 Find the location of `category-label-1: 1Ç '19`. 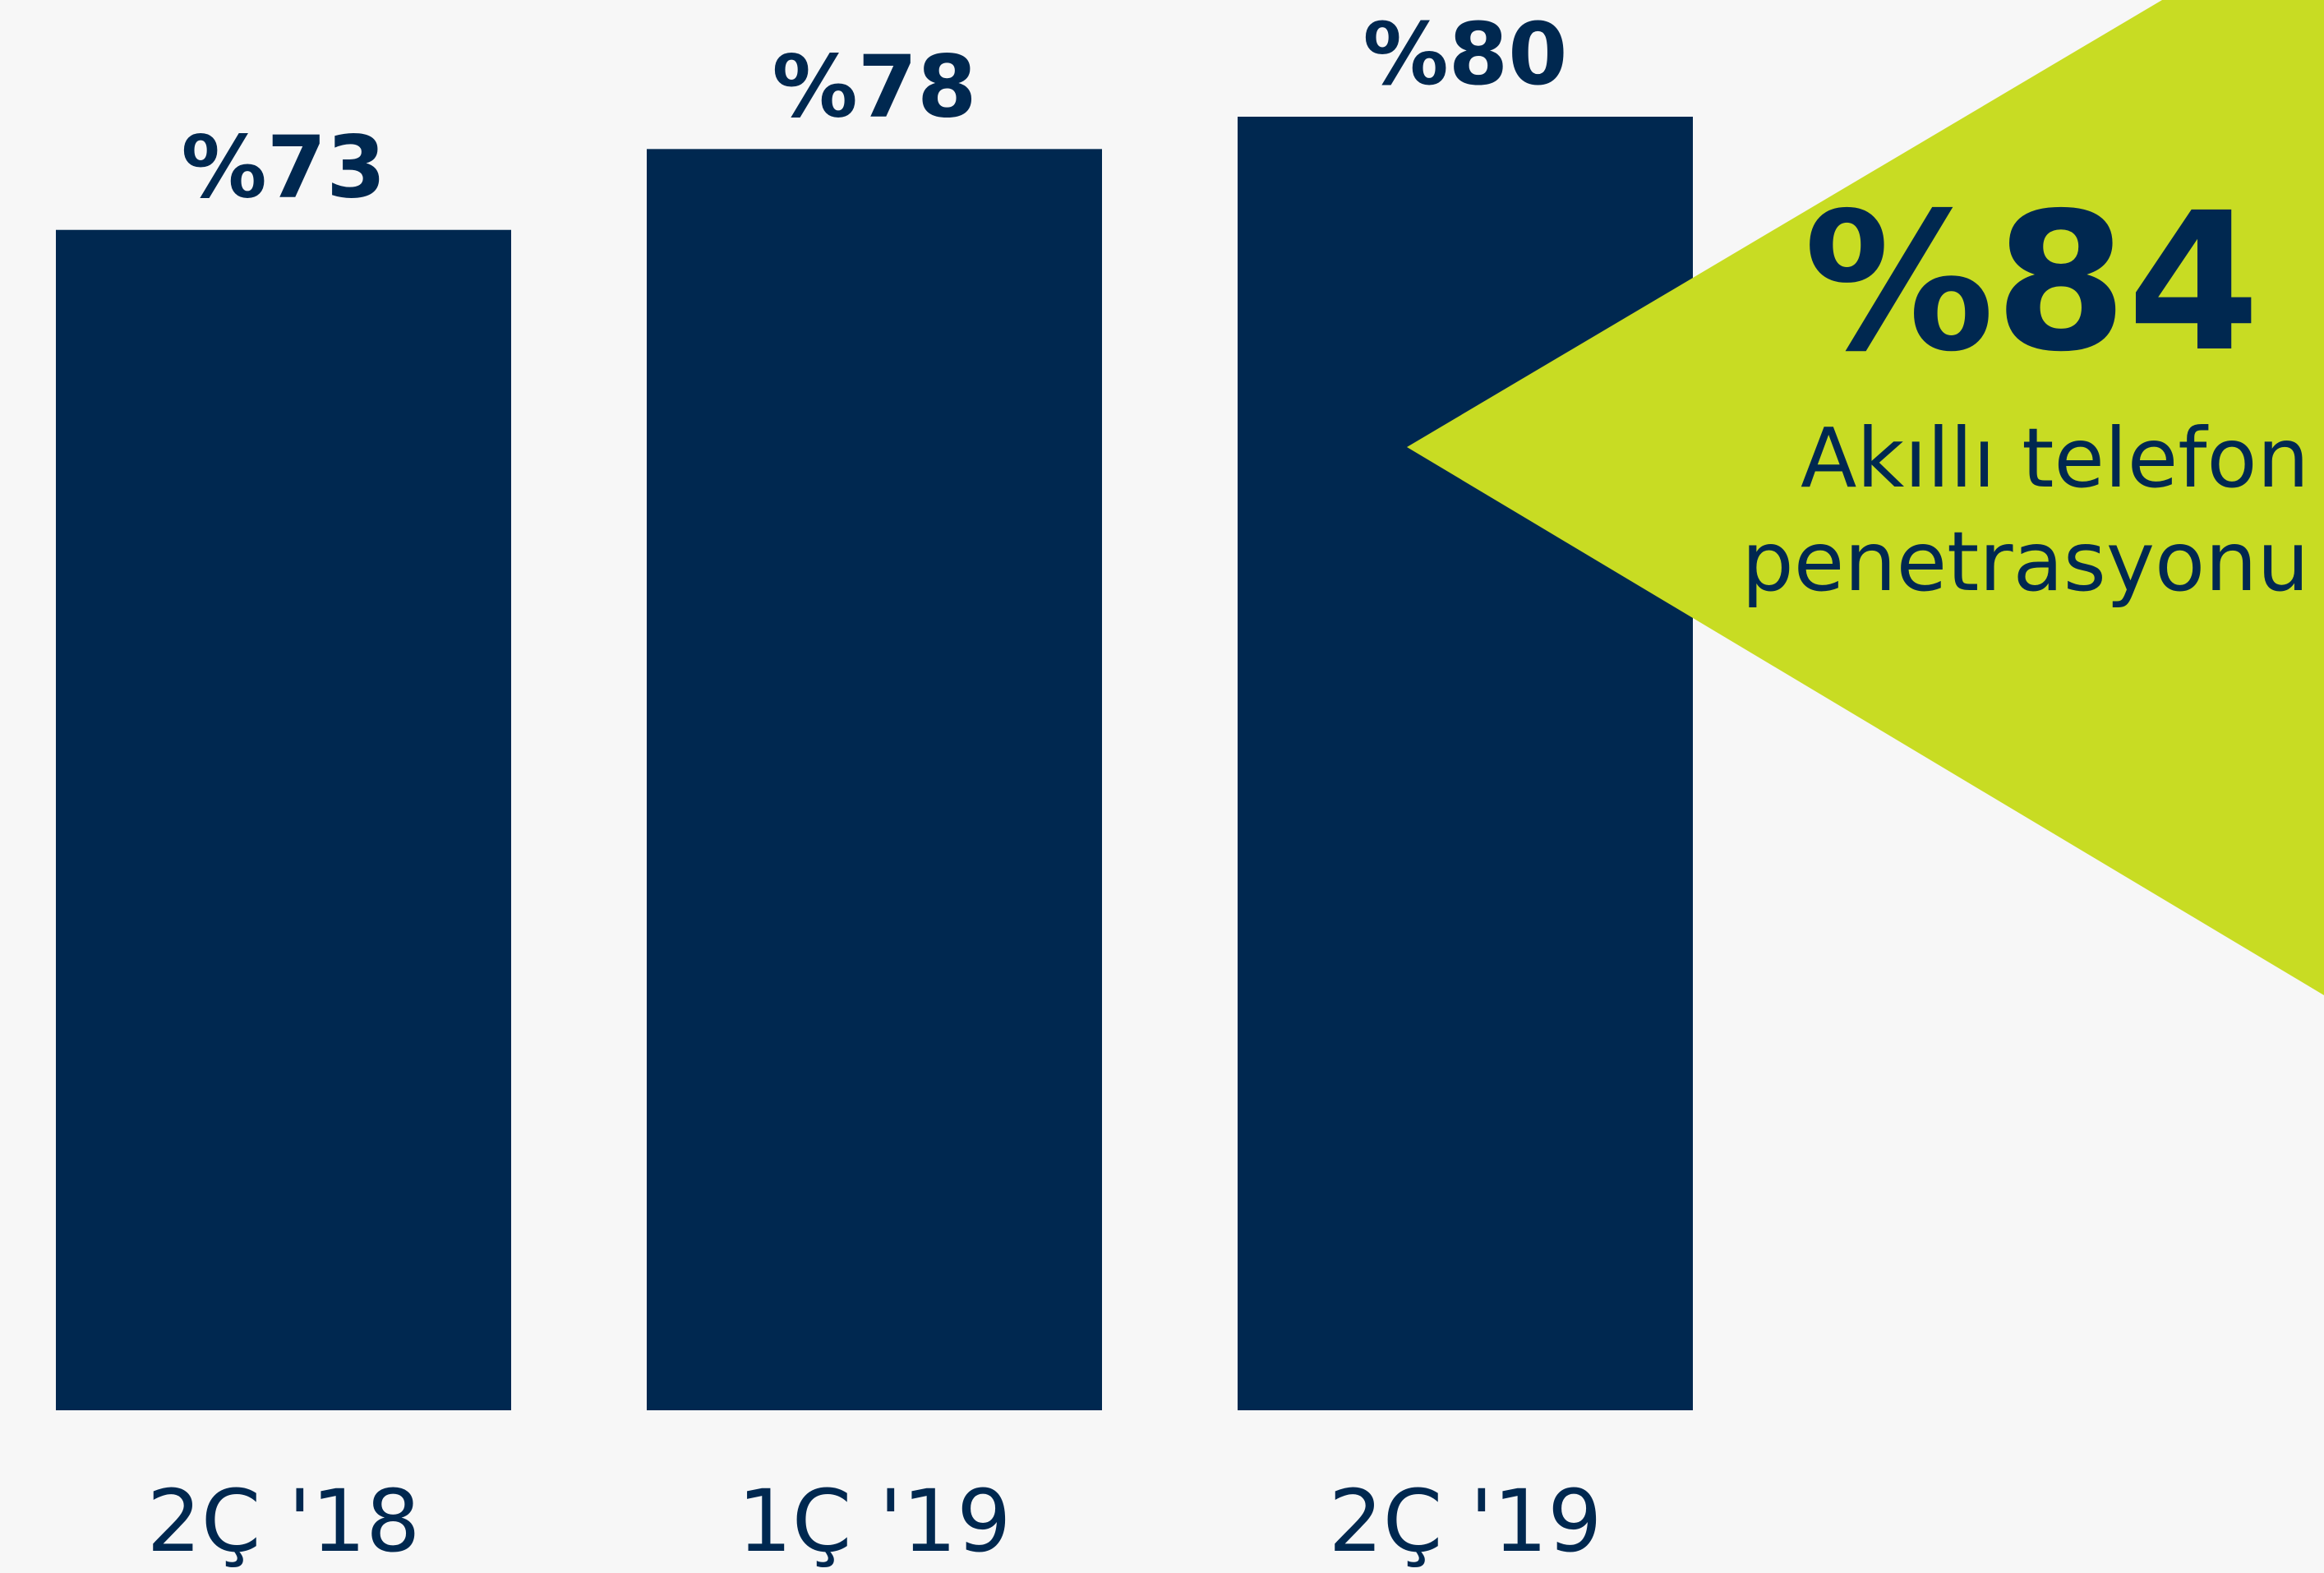

category-label-1: 1Ç '19 is located at coordinates (875, 1521).